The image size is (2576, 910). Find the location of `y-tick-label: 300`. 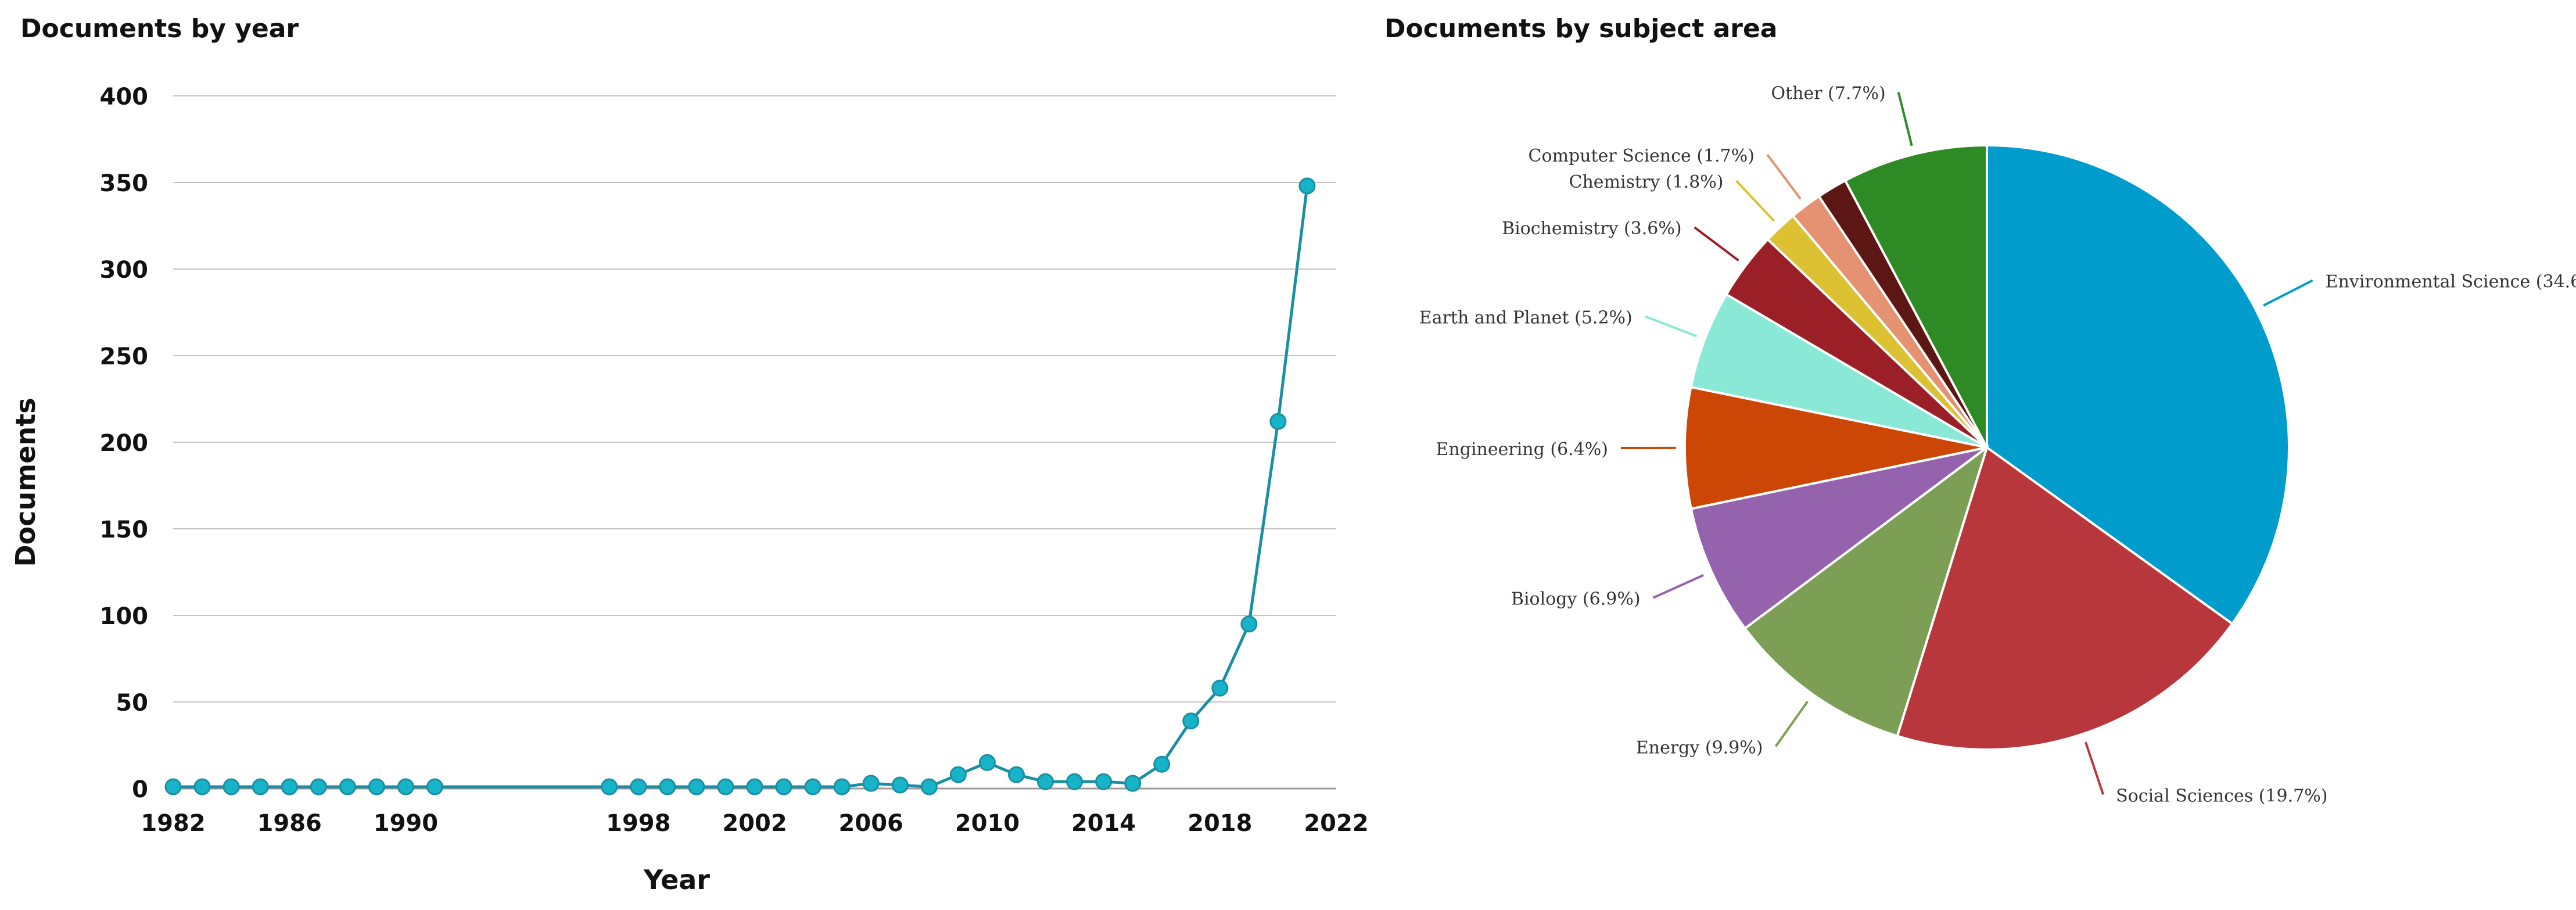

y-tick-label: 300 is located at coordinates (124, 270).